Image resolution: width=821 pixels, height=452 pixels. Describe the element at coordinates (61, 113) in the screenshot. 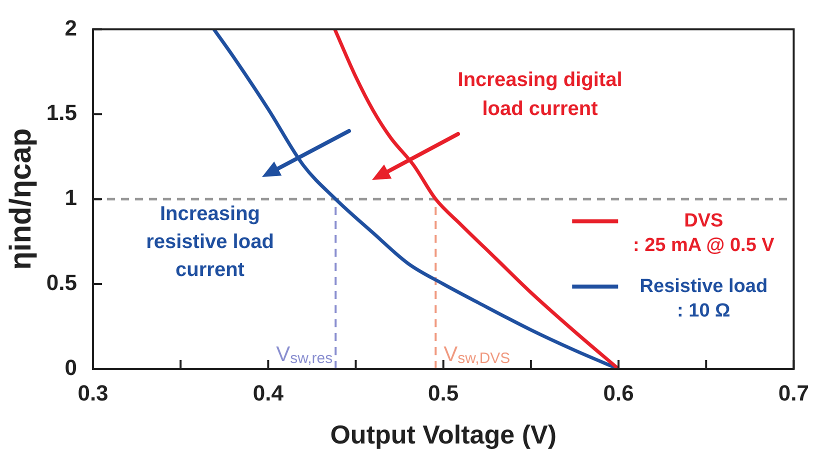

I see `y-tick-label: 1.5` at that location.